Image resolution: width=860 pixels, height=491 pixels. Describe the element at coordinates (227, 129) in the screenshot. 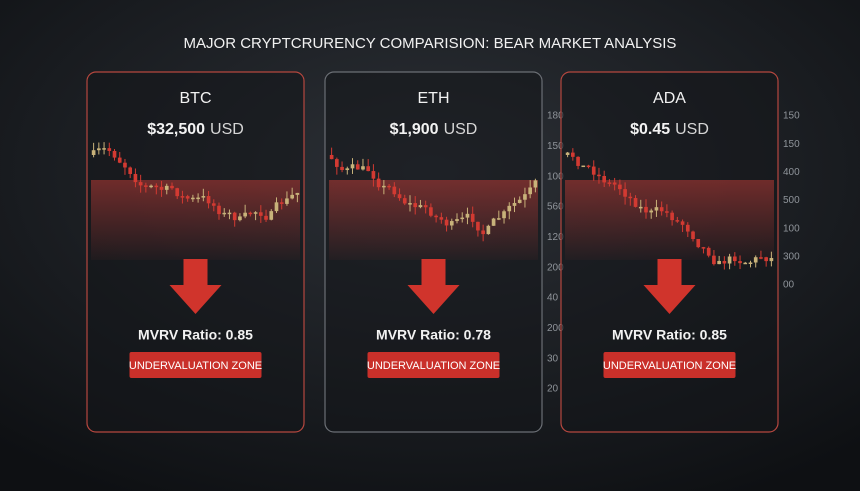

I see `price-unit: USD` at that location.